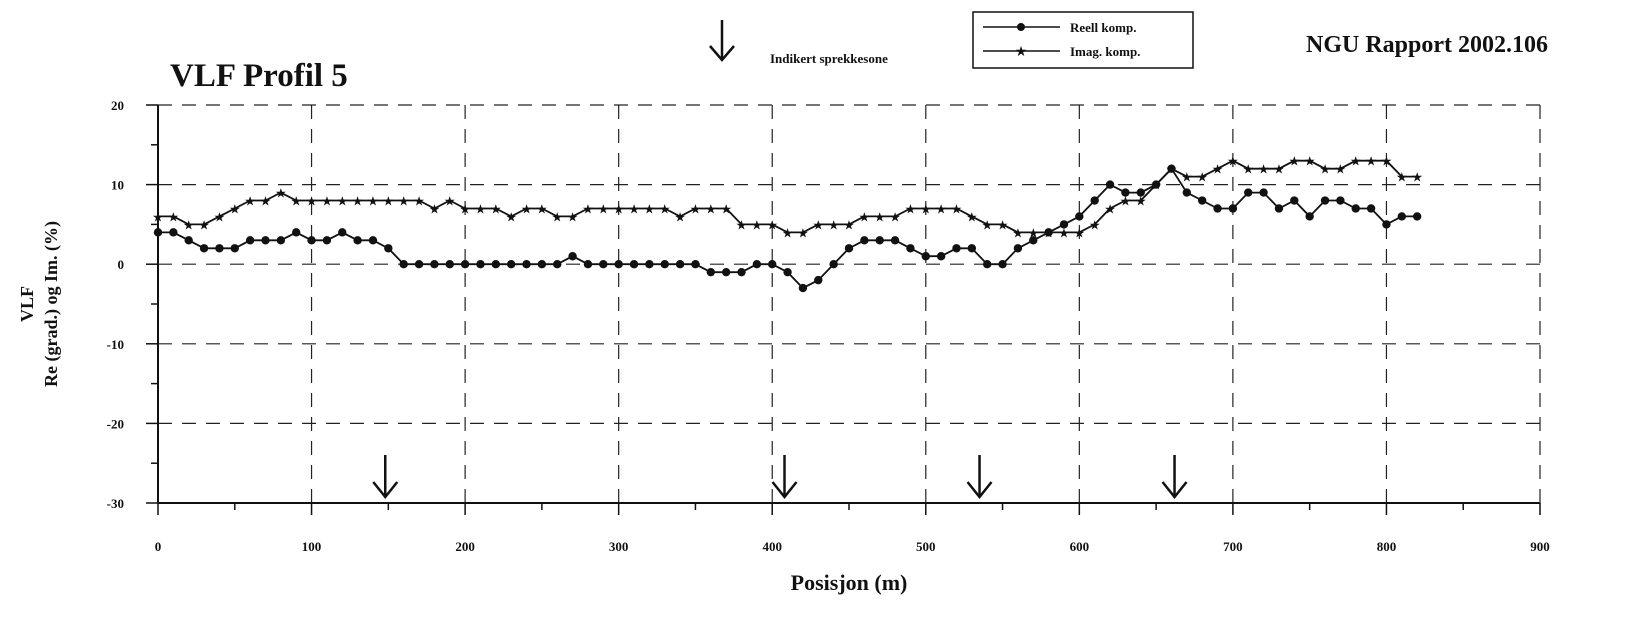 The image size is (1629, 628). I want to click on y-tick-label: 20, so click(117, 105).